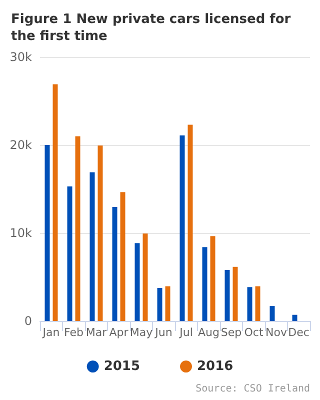  Describe the element at coordinates (21, 57) in the screenshot. I see `y-tick-label: 30k` at that location.